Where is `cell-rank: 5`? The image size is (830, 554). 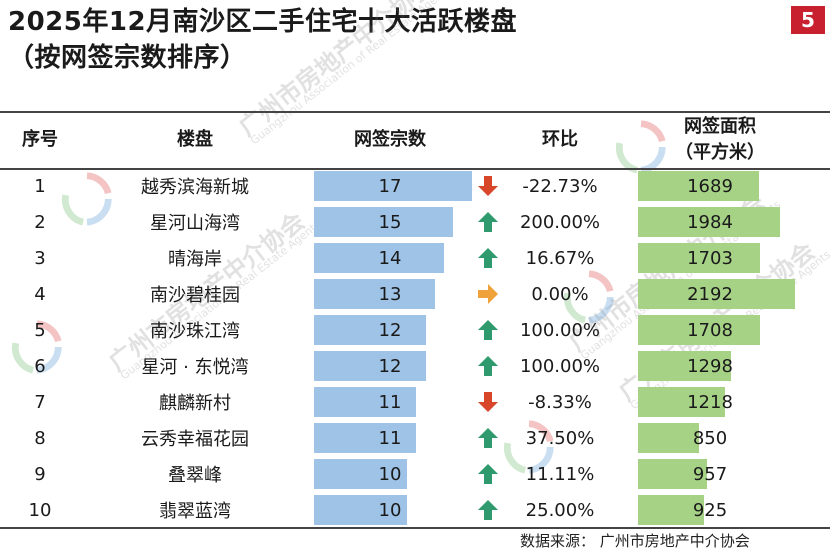 cell-rank: 5 is located at coordinates (40, 330).